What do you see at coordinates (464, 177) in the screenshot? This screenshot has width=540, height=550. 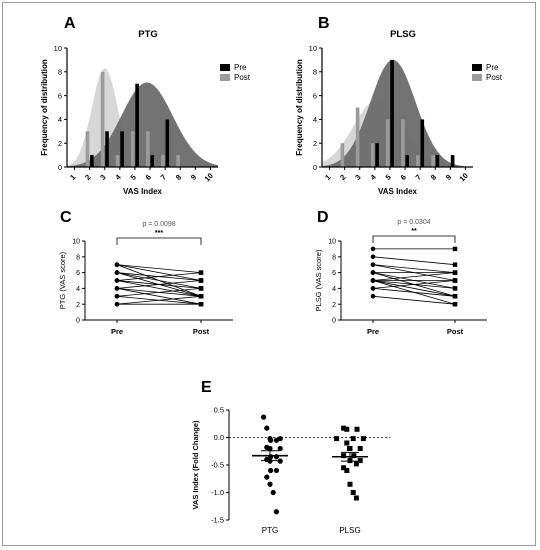 I see `panel-b-x-tick-label: 10` at bounding box center [464, 177].